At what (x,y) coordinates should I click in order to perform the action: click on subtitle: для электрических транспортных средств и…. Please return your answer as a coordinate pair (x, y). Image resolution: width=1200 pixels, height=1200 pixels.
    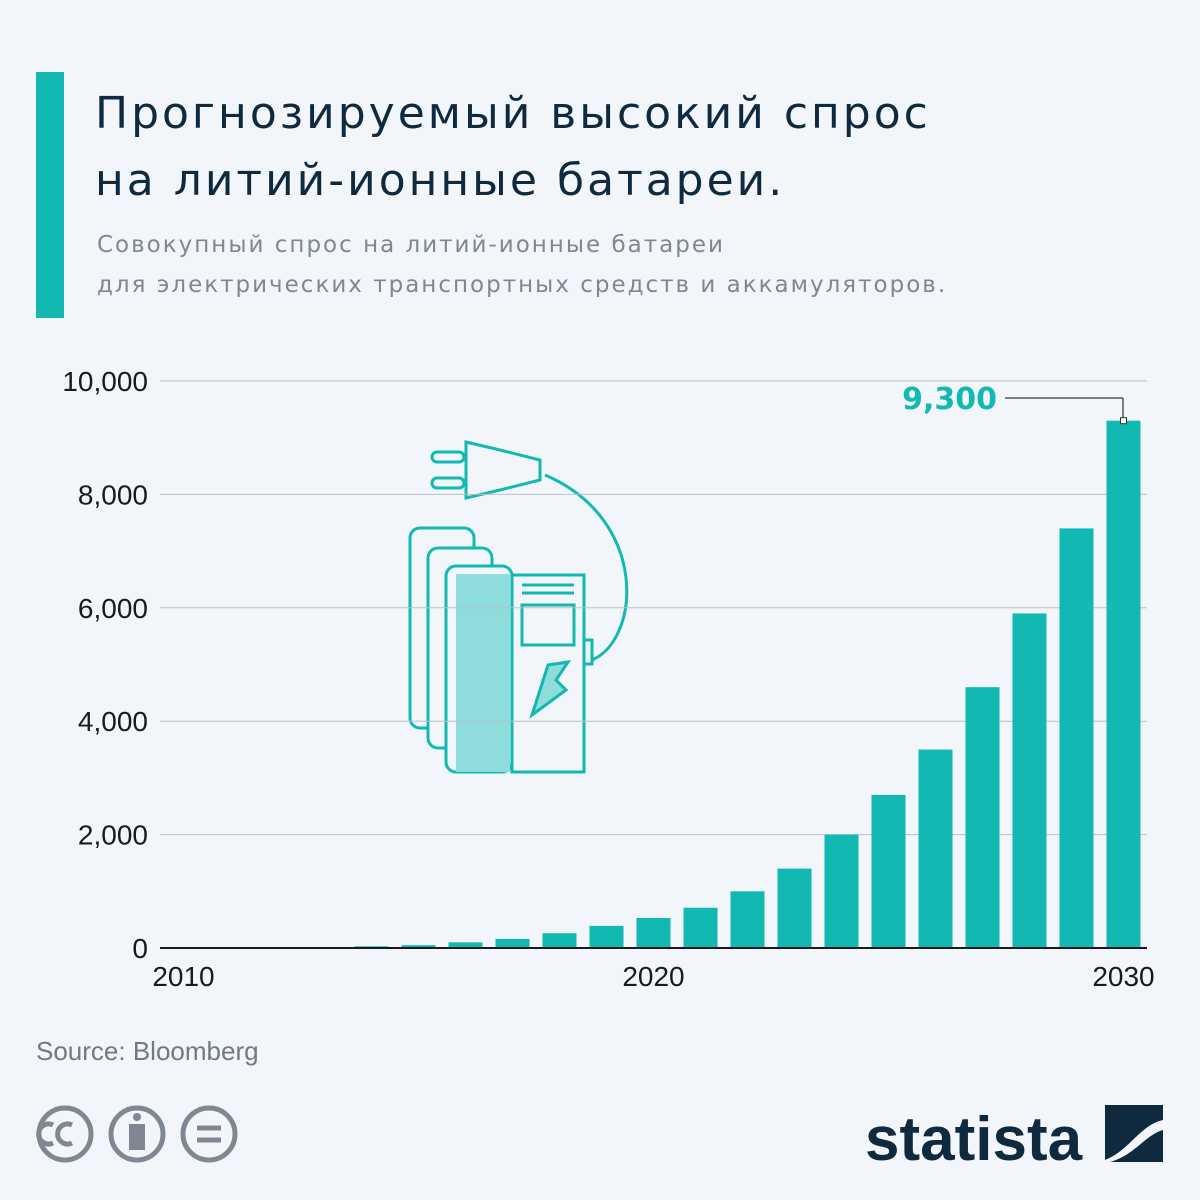
    Looking at the image, I should click on (522, 285).